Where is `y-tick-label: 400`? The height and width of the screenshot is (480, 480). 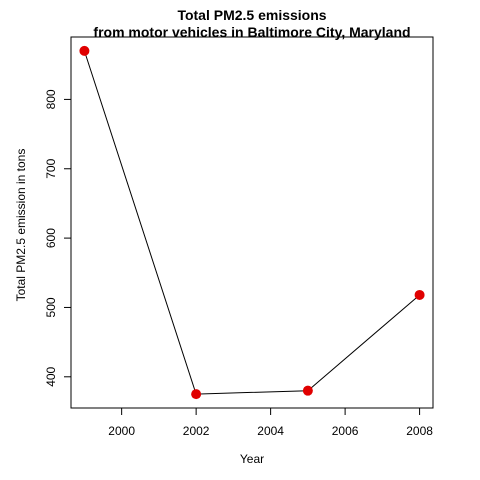 y-tick-label: 400 is located at coordinates (51, 376).